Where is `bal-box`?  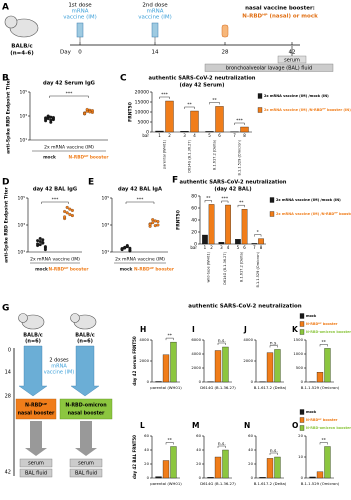
bal-box is located at coordinates (269, 67).